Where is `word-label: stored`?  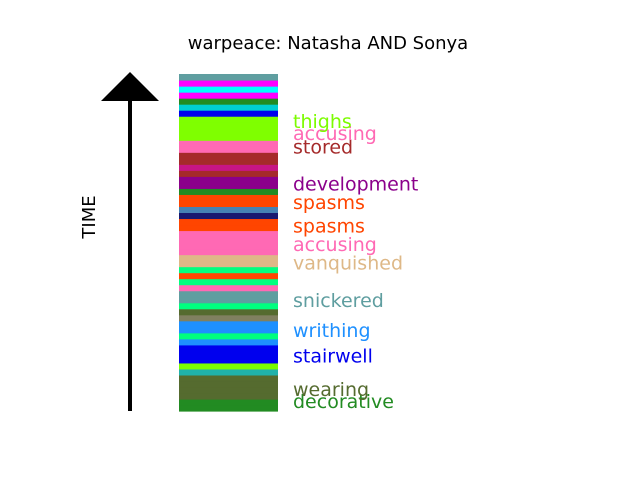
word-label: stored is located at coordinates (323, 148).